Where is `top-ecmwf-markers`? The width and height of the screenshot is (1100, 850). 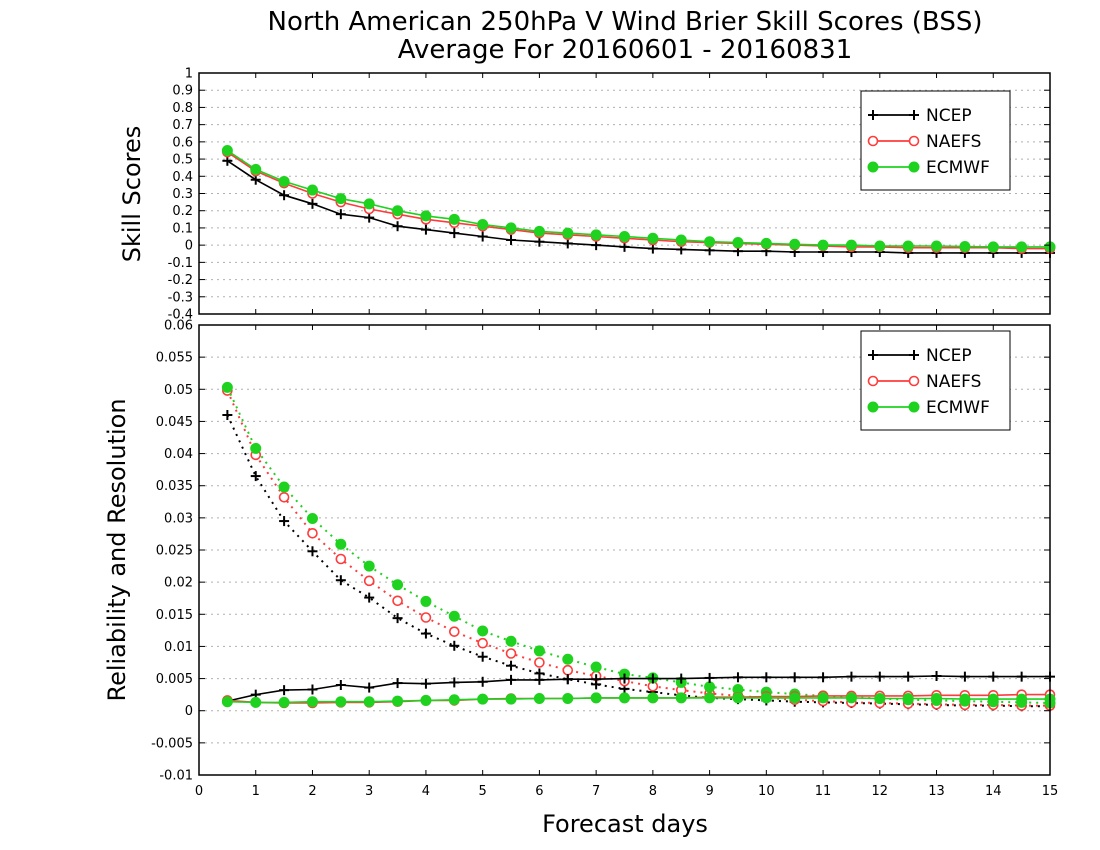
top-ecmwf-markers is located at coordinates (638, 198).